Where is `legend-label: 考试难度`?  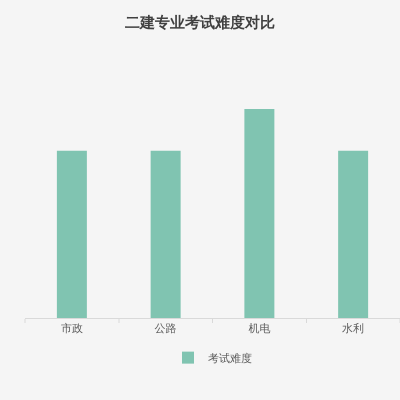 legend-label: 考试难度 is located at coordinates (230, 358).